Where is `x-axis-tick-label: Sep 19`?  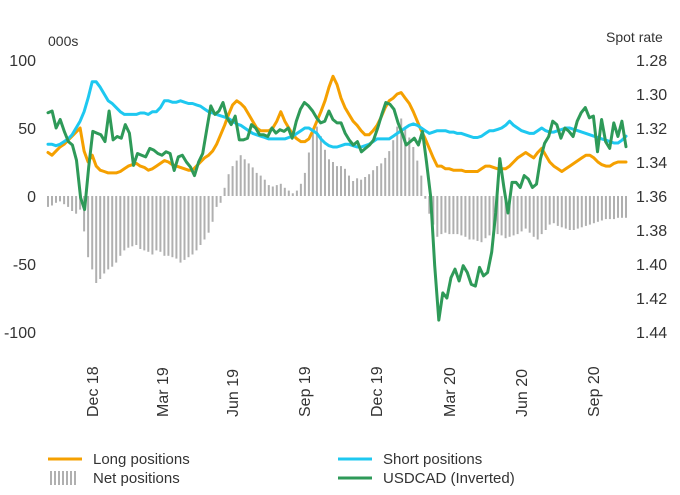 x-axis-tick-label: Sep 19 is located at coordinates (305, 391).